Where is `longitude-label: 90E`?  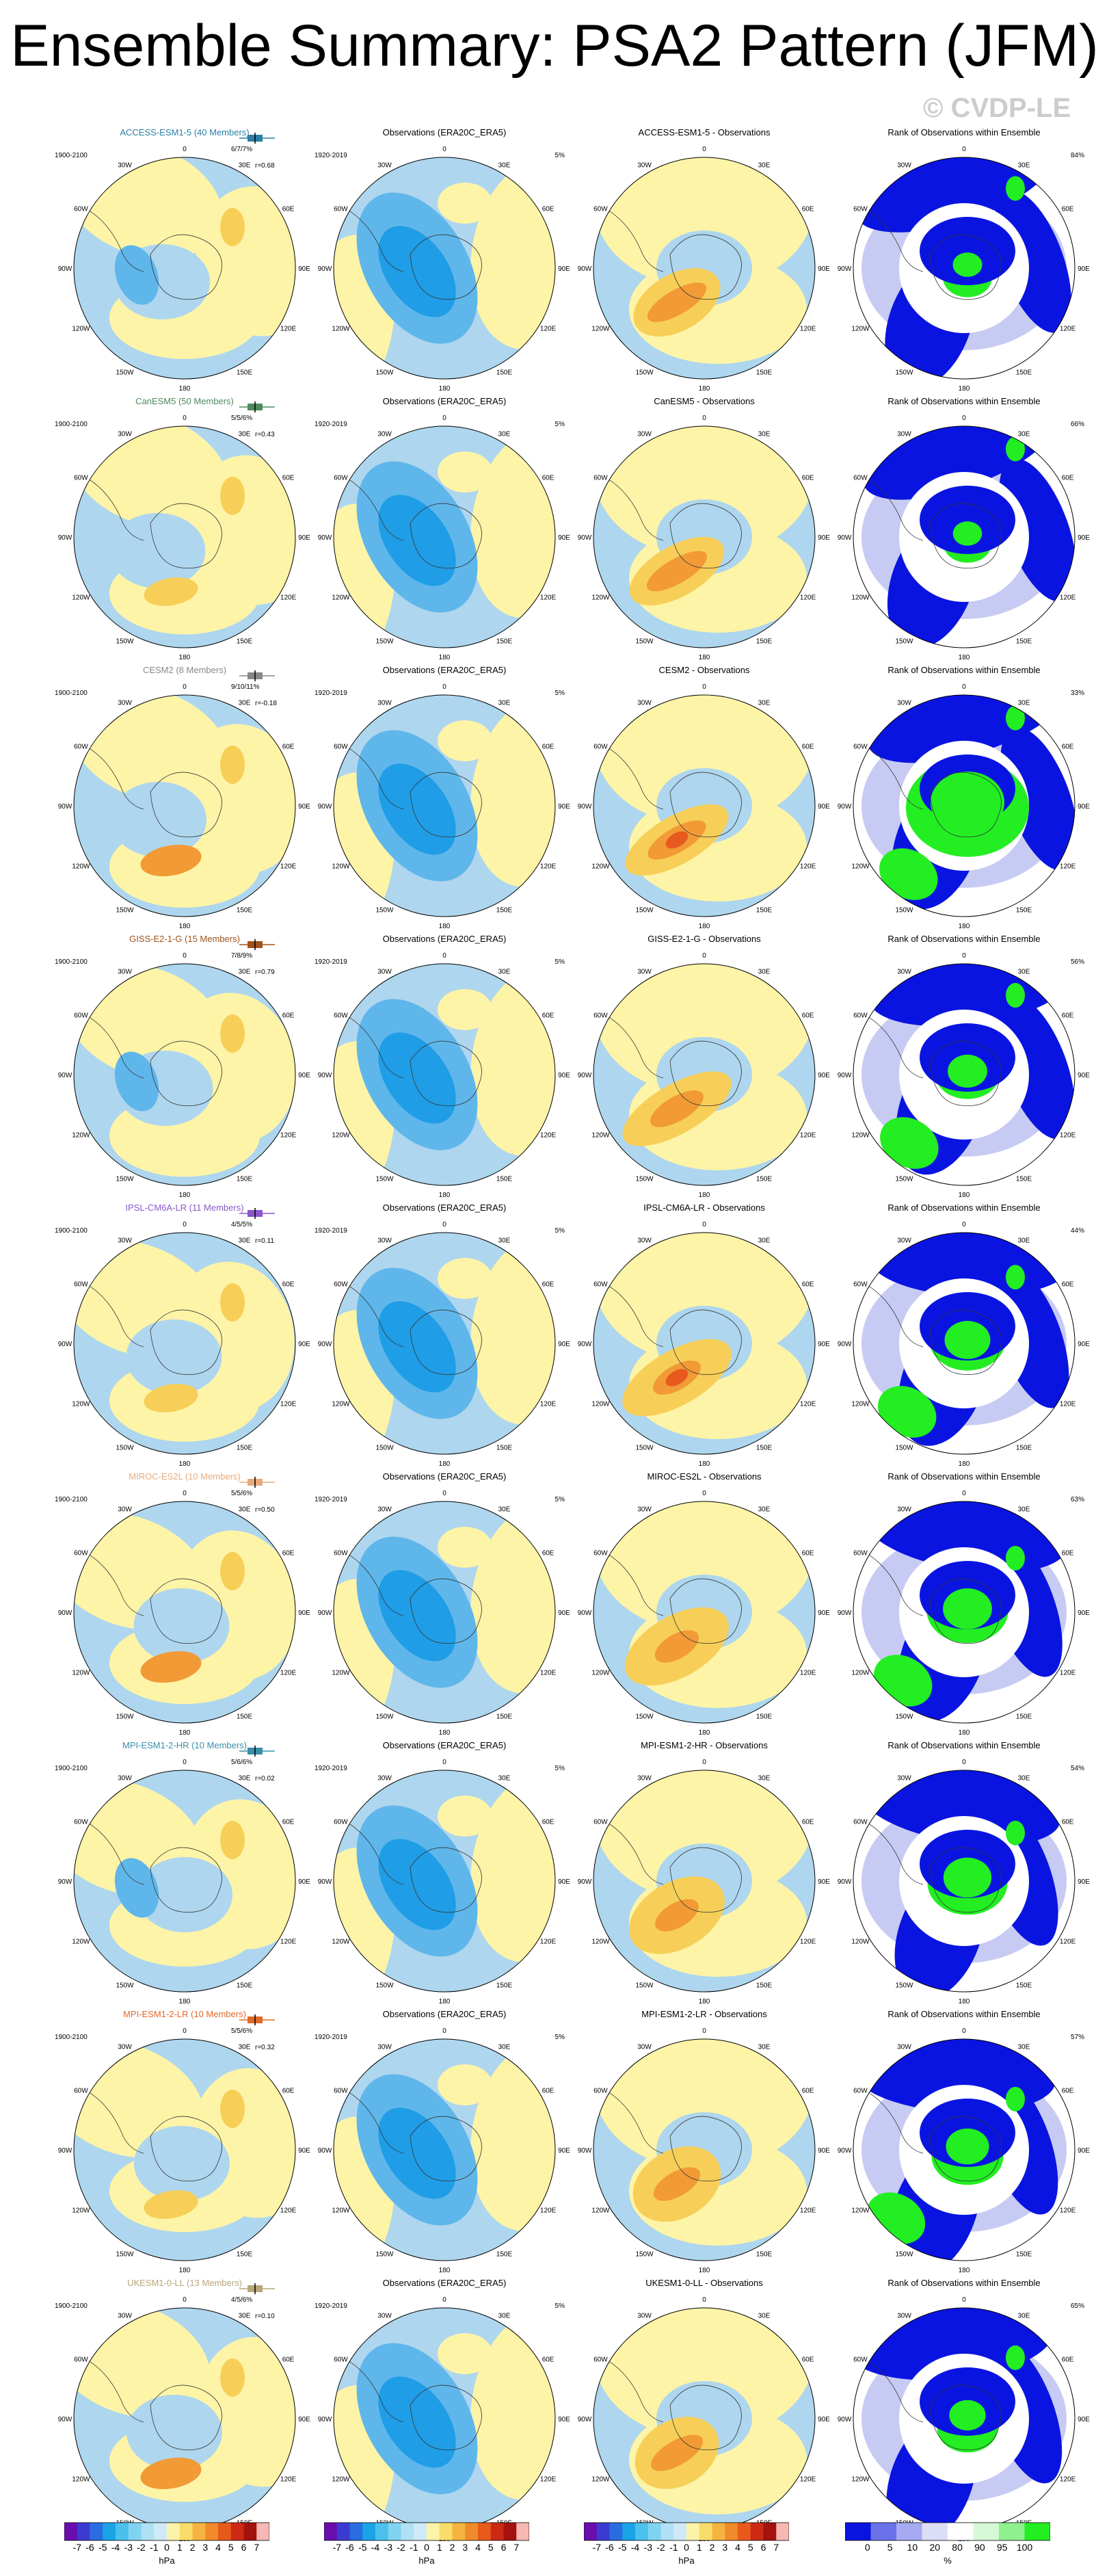
longitude-label: 90E is located at coordinates (304, 269).